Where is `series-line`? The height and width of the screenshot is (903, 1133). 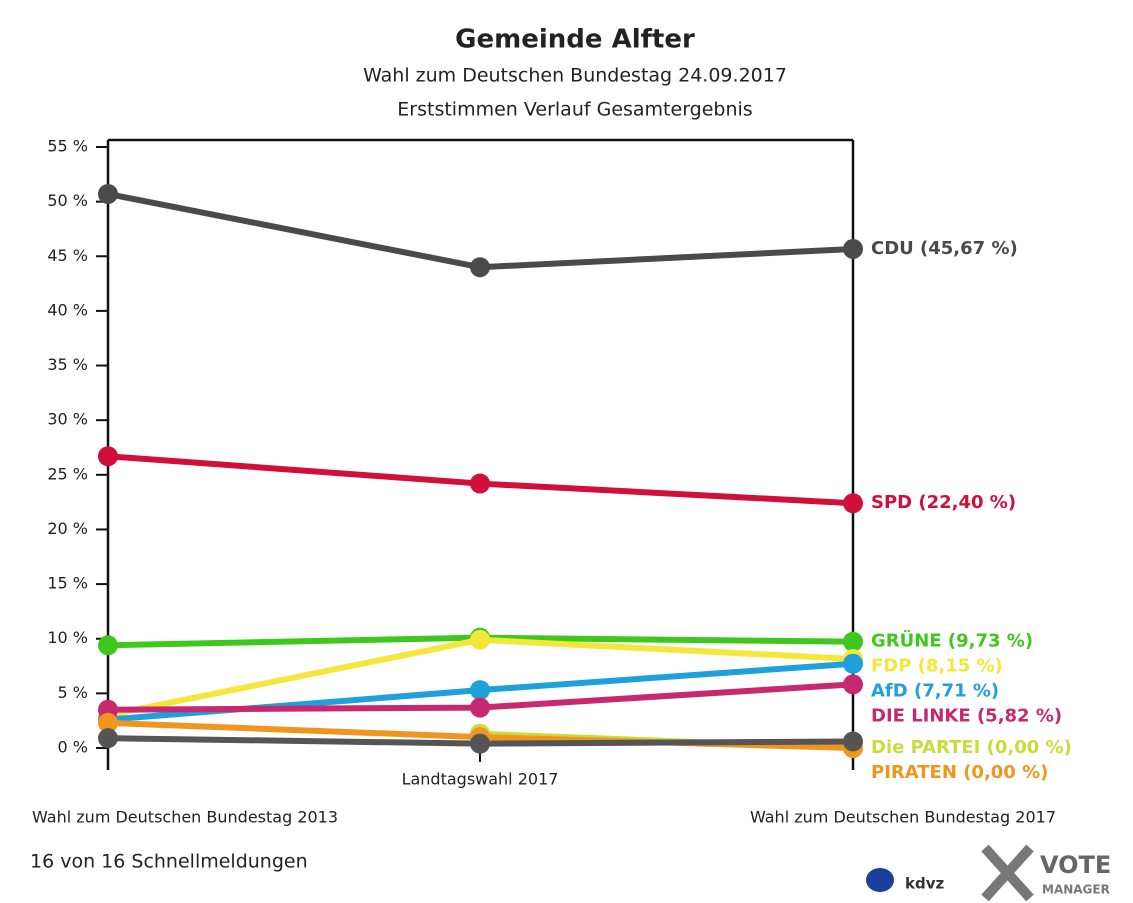
series-line is located at coordinates (480, 231).